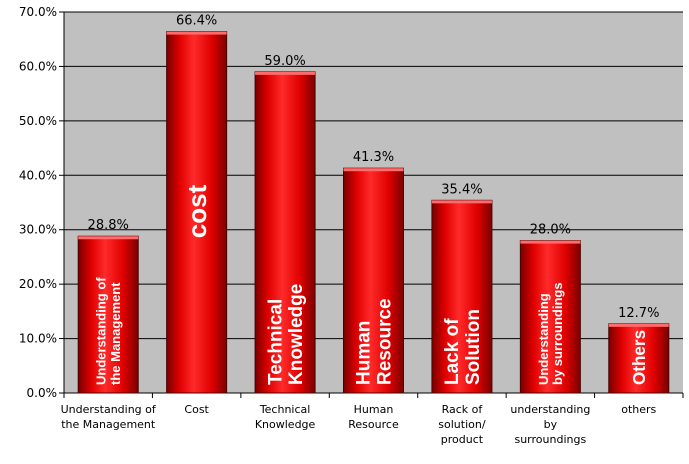  Describe the element at coordinates (38, 339) in the screenshot. I see `y-tick-label: 10.0%` at that location.